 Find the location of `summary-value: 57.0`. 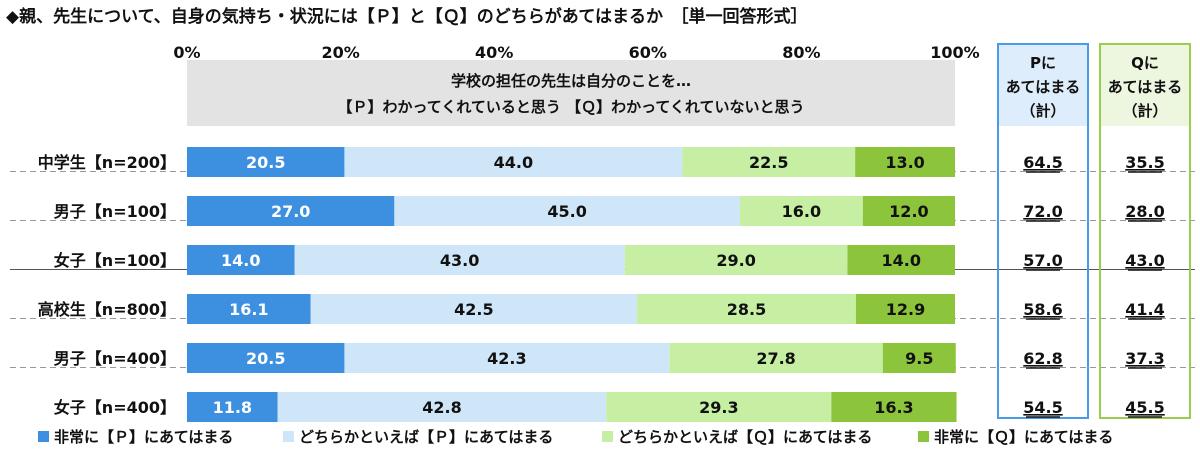

summary-value: 57.0 is located at coordinates (1042, 260).